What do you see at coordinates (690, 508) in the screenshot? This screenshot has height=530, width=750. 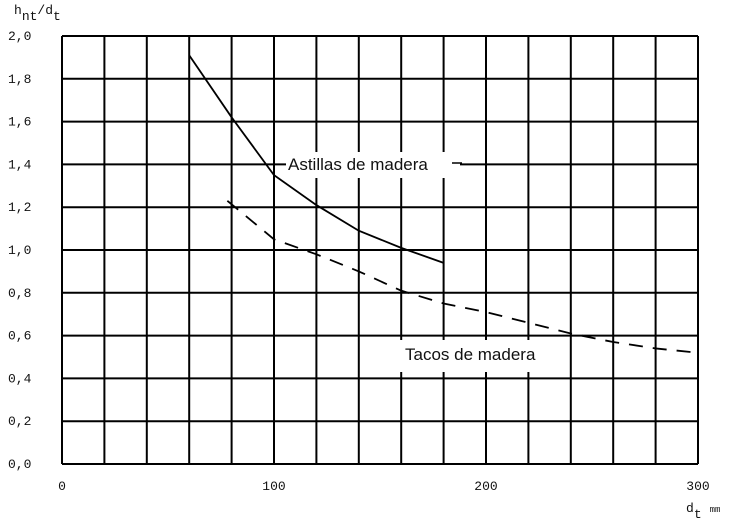 I see `x-label-part: d` at bounding box center [690, 508].